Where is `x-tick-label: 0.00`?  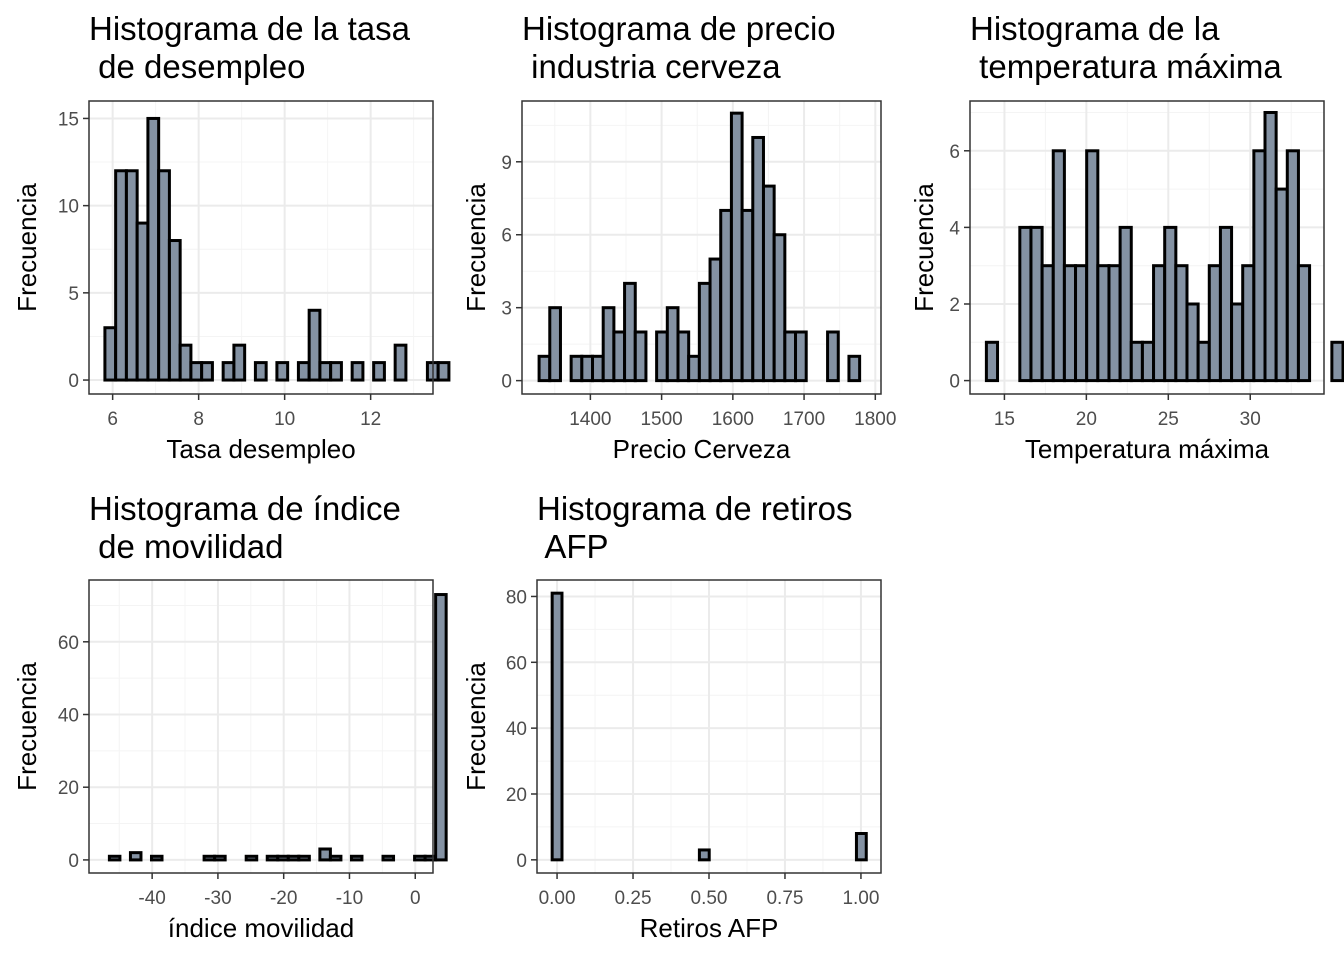
x-tick-label: 0.00 is located at coordinates (557, 898).